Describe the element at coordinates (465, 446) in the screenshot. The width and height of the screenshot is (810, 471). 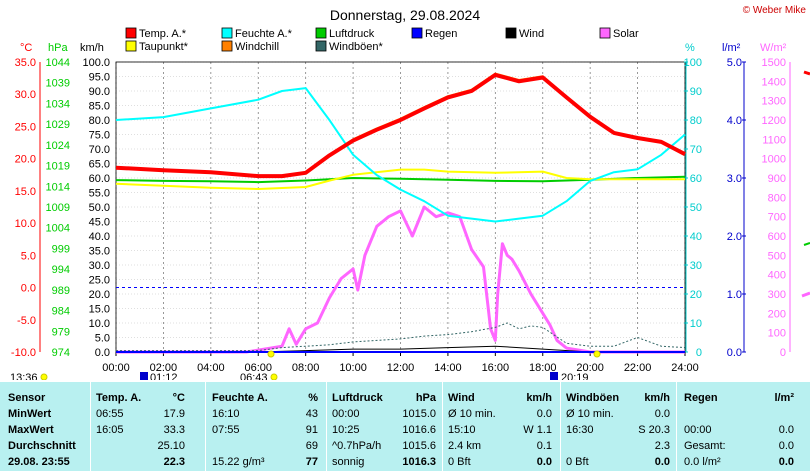
I see `stats-cell: 2.4 km` at that location.